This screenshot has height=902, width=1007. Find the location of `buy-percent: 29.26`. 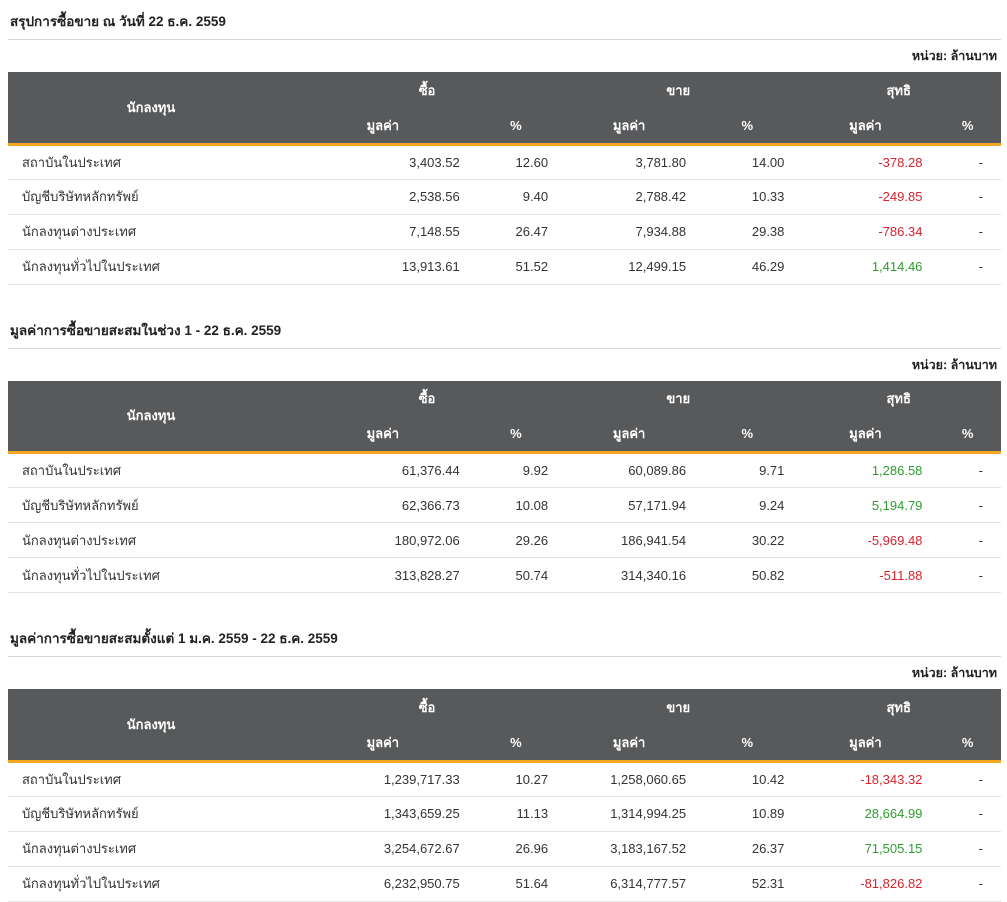

buy-percent: 29.26 is located at coordinates (516, 540).